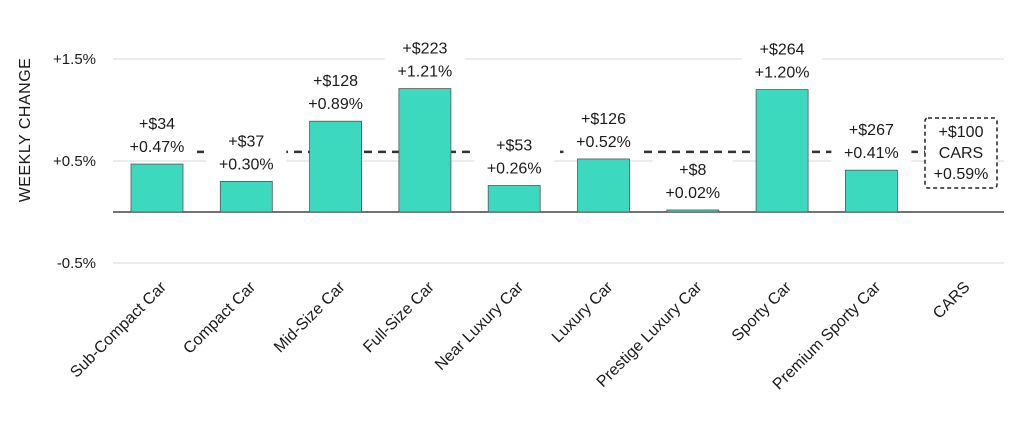  I want to click on y-axis-title: WEEKLY CHANGE, so click(25, 130).